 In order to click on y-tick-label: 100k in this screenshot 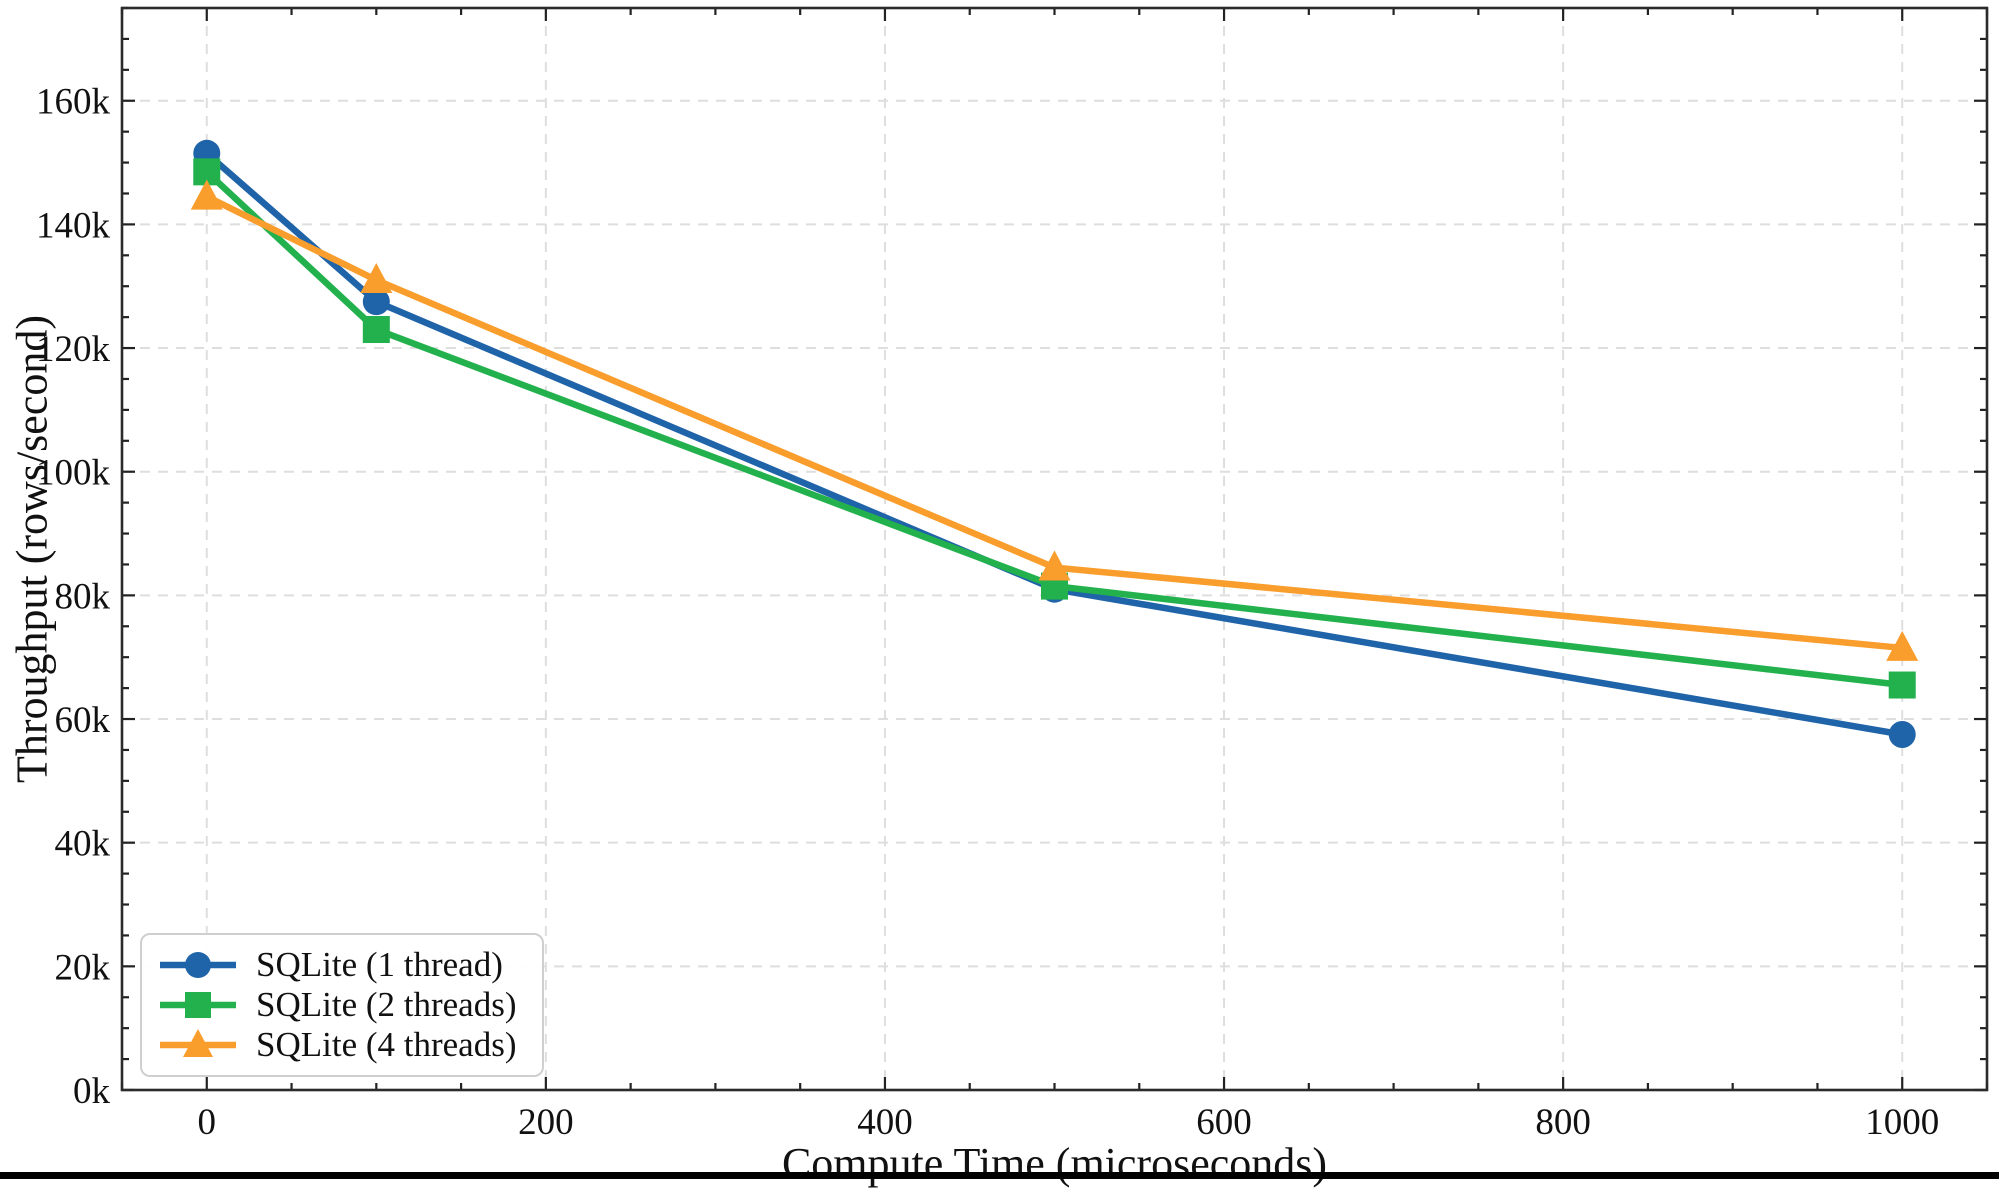, I will do `click(73, 473)`.